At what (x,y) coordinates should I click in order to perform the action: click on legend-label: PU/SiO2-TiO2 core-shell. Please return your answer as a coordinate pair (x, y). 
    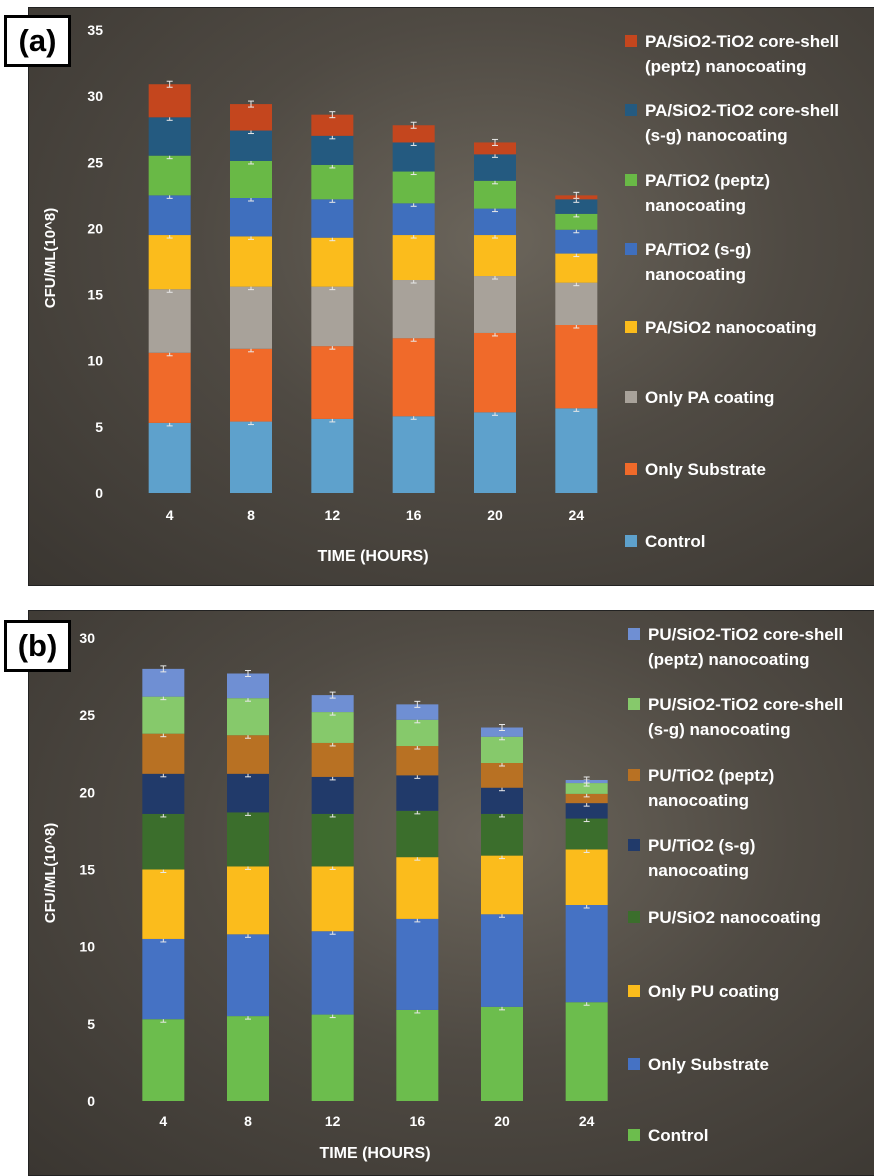
    Looking at the image, I should click on (745, 704).